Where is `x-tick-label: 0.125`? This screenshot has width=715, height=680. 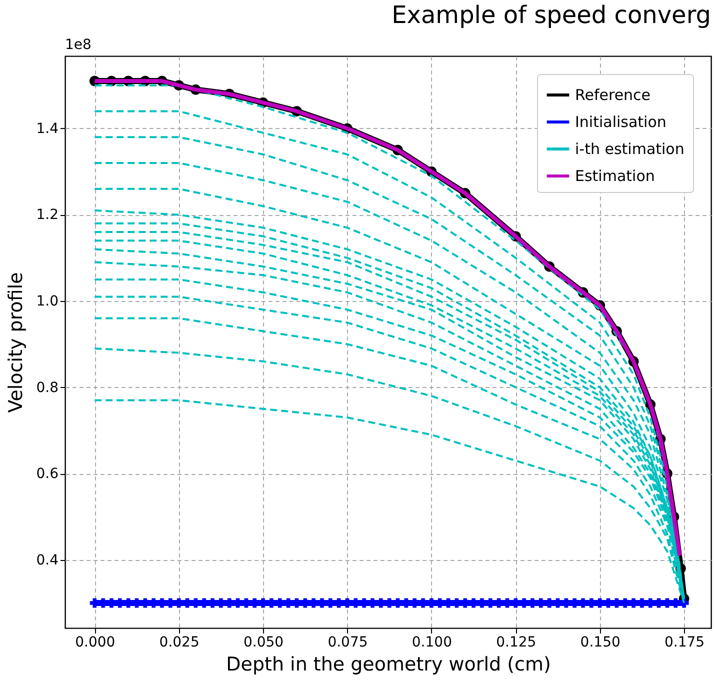 x-tick-label: 0.125 is located at coordinates (516, 642).